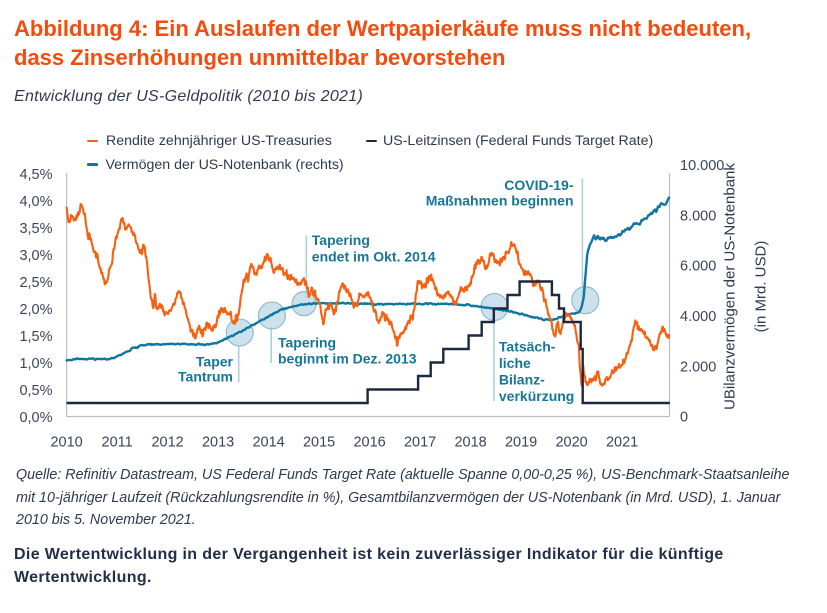  What do you see at coordinates (66, 442) in the screenshot?
I see `svg-text: 2010` at bounding box center [66, 442].